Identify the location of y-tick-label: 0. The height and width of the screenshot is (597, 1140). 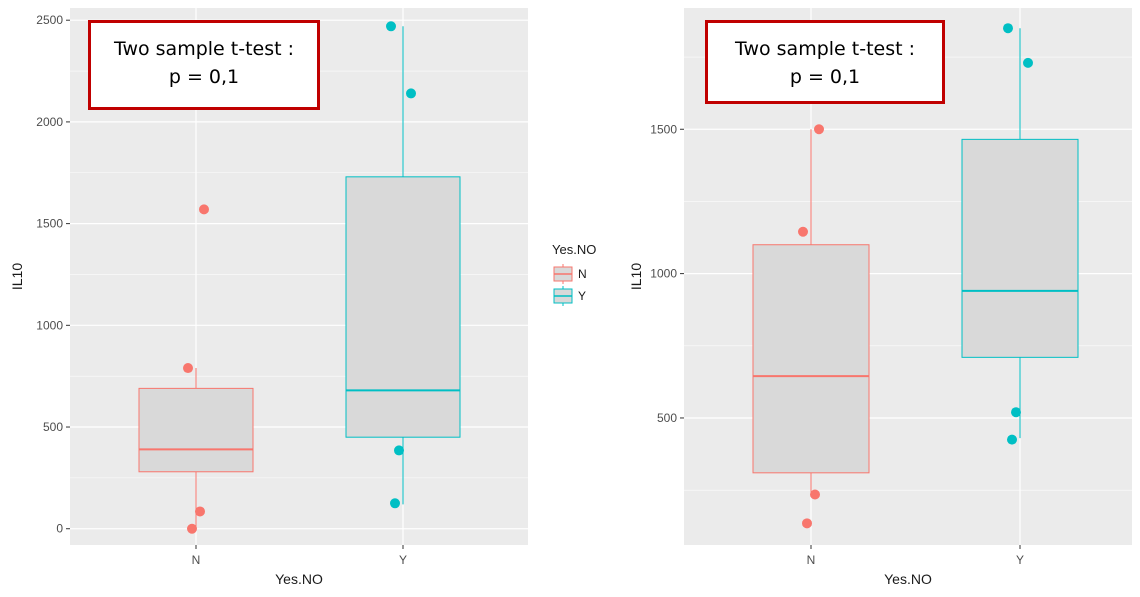
(59, 529).